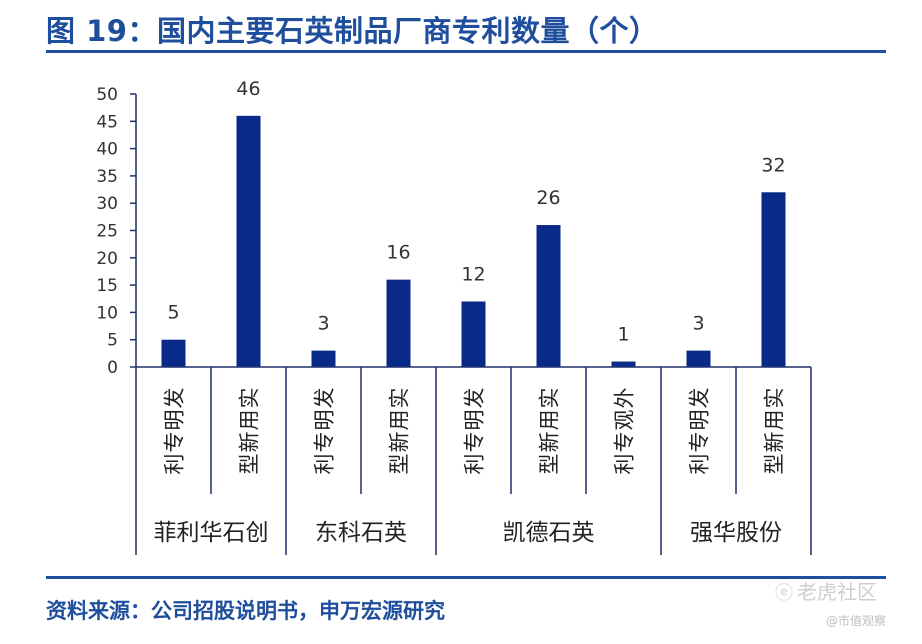 This screenshot has height=644, width=922. Describe the element at coordinates (398, 253) in the screenshot. I see `data-label: 16` at that location.